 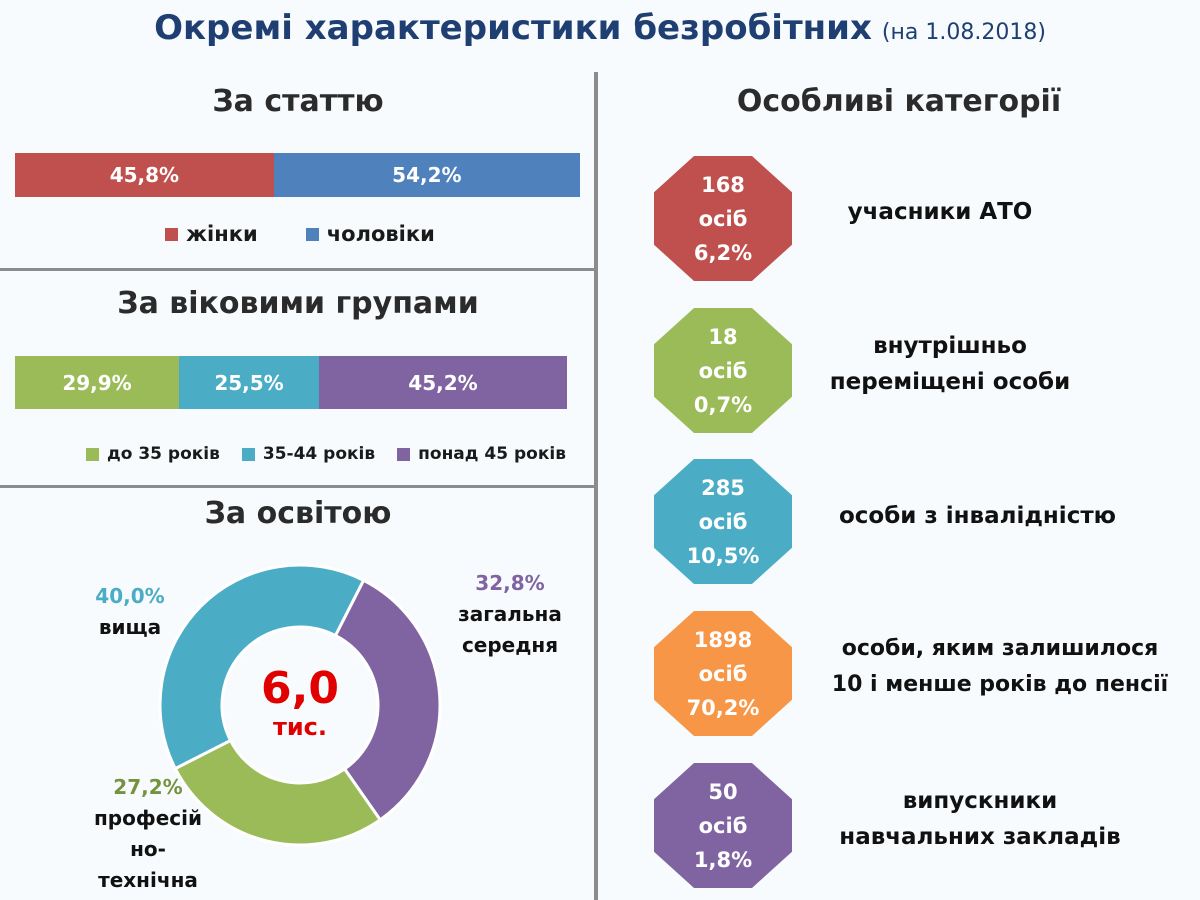 I want to click on category-label-line-1: учасники АТО, so click(x=940, y=212).